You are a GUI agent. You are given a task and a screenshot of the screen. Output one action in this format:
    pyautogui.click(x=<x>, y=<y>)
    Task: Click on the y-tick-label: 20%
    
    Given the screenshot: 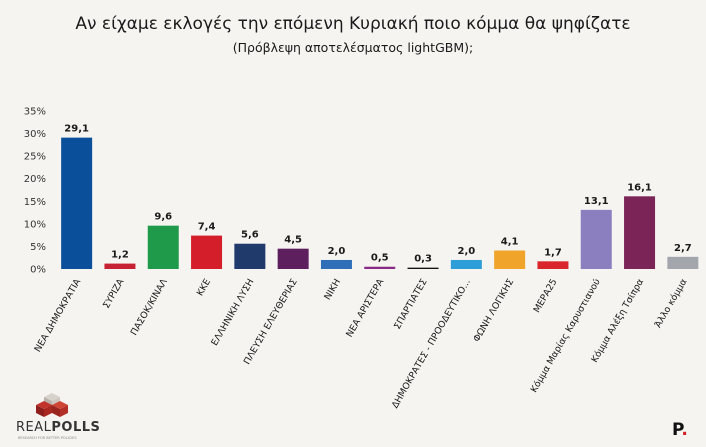 What is the action you would take?
    pyautogui.click(x=35, y=179)
    